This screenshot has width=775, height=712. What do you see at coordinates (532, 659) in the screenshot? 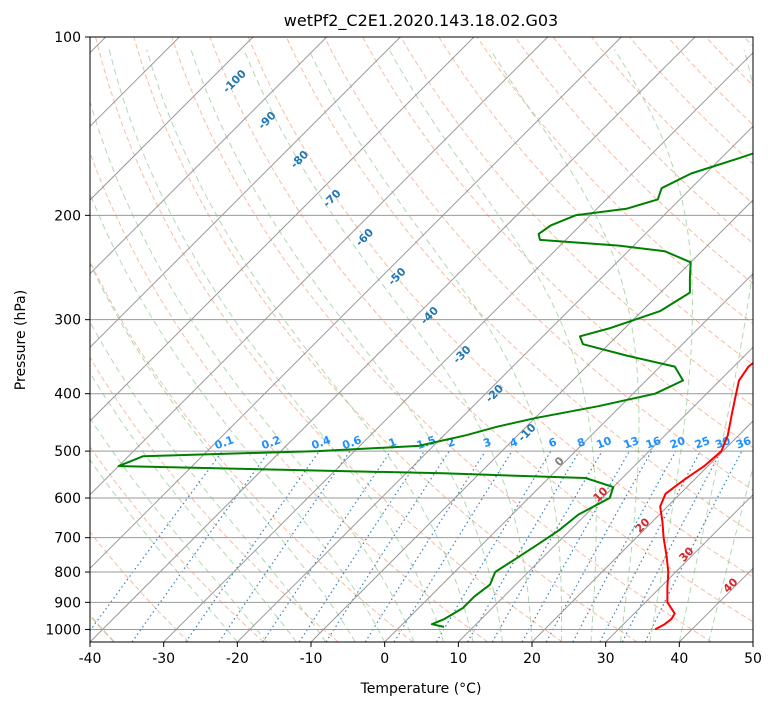
I see `x-tick-label: 20` at bounding box center [532, 659].